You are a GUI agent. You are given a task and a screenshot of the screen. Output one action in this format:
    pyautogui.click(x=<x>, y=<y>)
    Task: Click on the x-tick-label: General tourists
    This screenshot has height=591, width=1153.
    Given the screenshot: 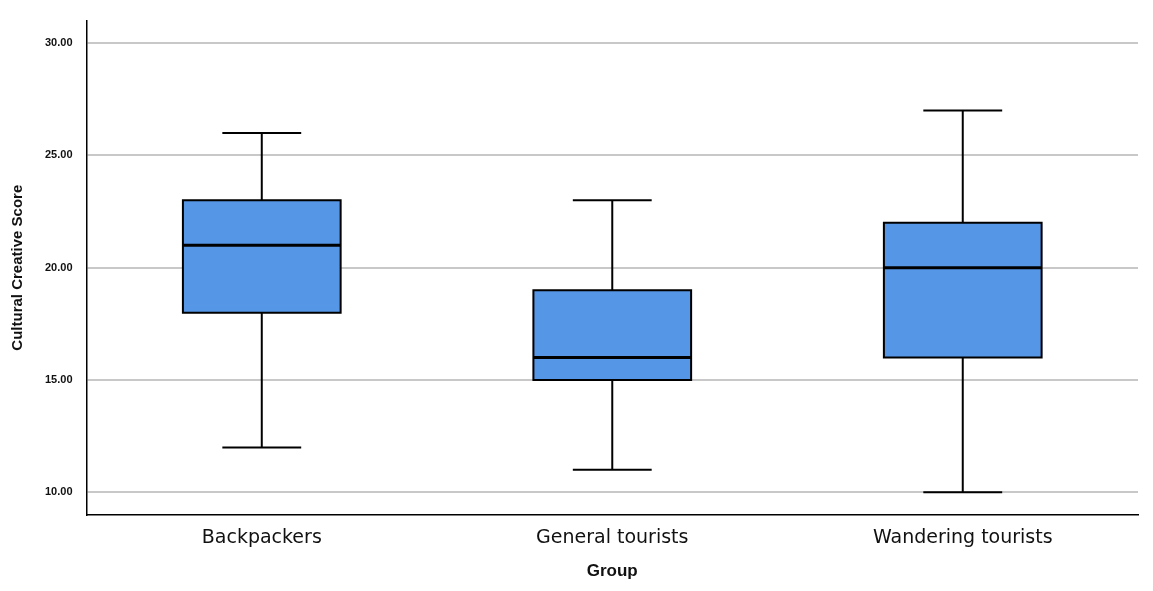 What is the action you would take?
    pyautogui.click(x=612, y=536)
    